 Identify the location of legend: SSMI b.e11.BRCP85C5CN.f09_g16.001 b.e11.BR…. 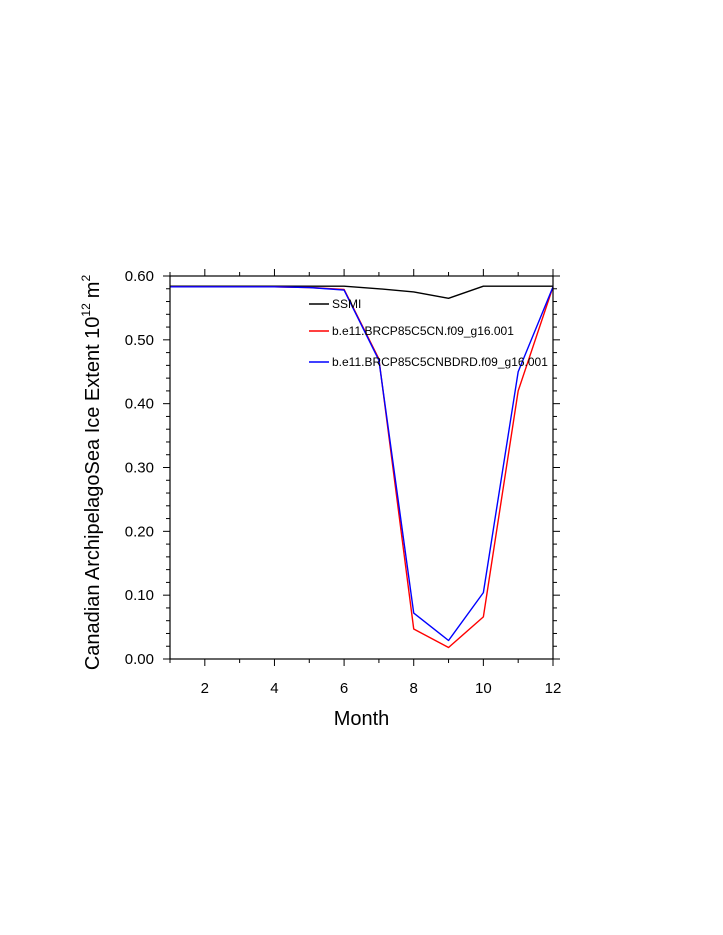
(428, 333).